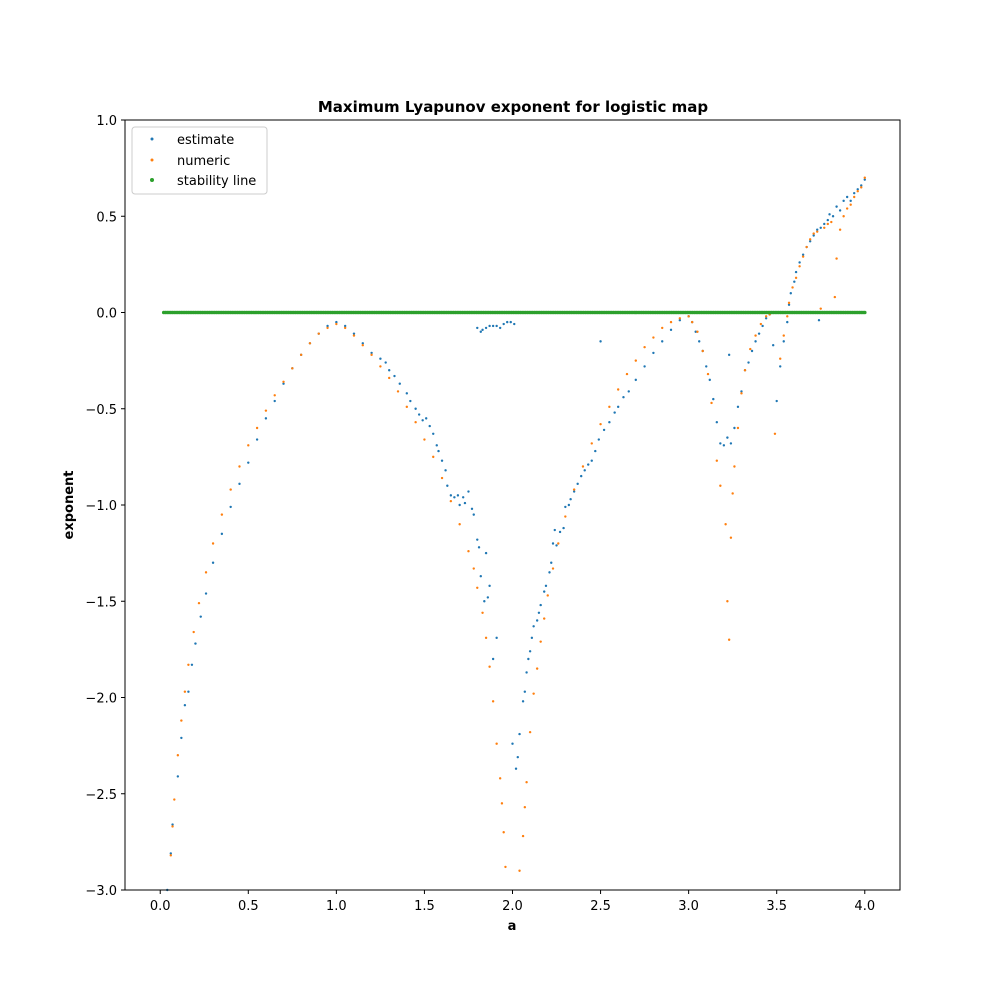 The width and height of the screenshot is (1000, 1004). I want to click on y-tick-label: −0.5, so click(101, 410).